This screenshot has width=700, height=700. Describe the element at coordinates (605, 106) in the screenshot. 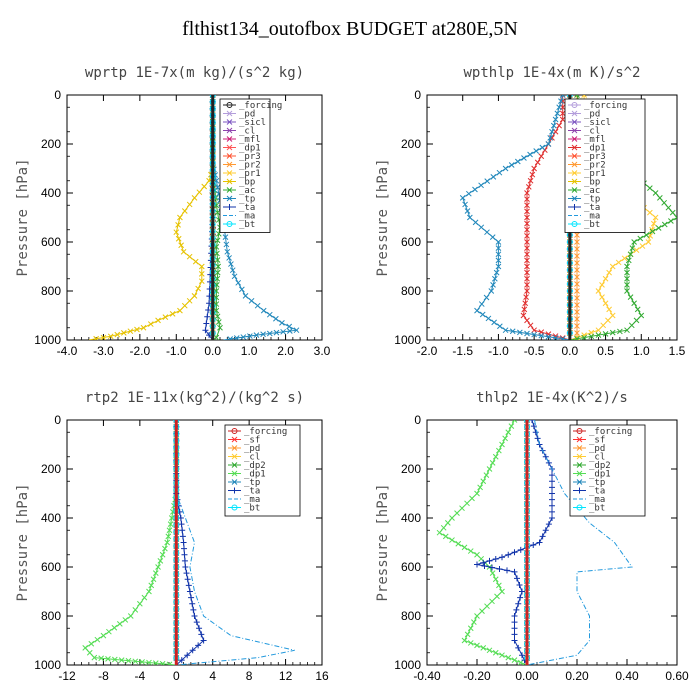

I see `legend-entry: _forcing` at that location.